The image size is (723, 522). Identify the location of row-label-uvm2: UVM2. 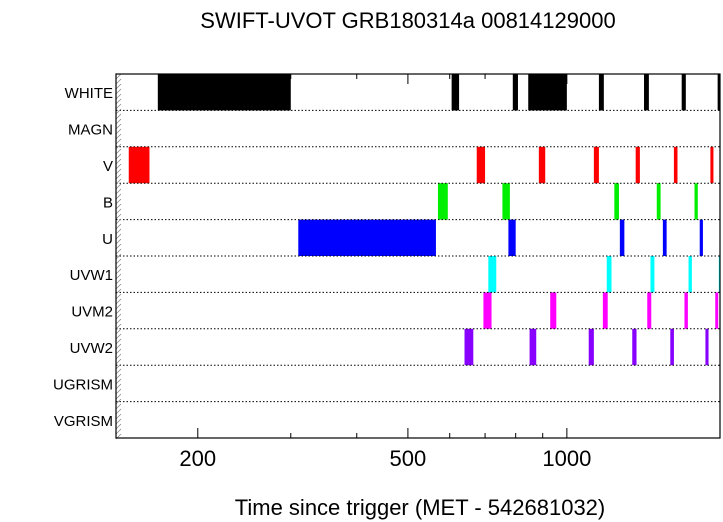
(92, 312).